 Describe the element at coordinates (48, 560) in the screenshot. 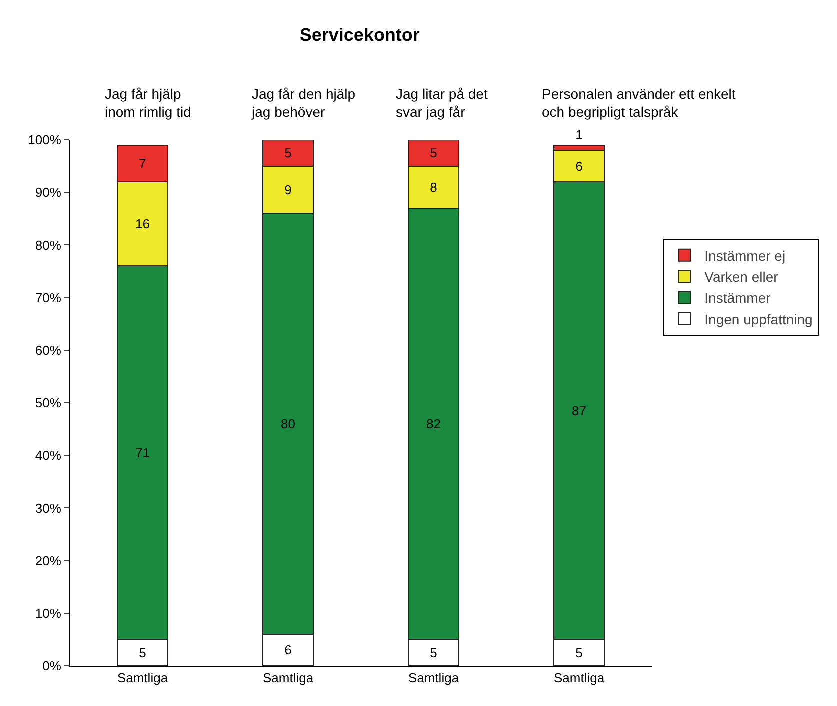

I see `y-tick-label: 20%` at that location.